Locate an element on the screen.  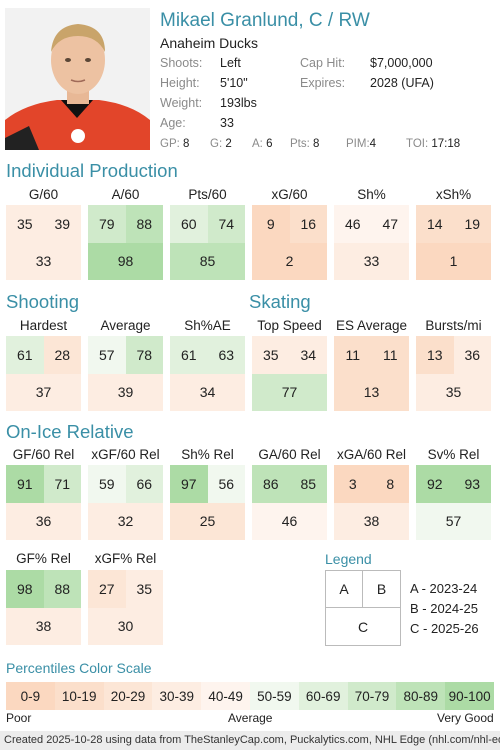
metric-header: GF/60 Rel is located at coordinates (43, 454).